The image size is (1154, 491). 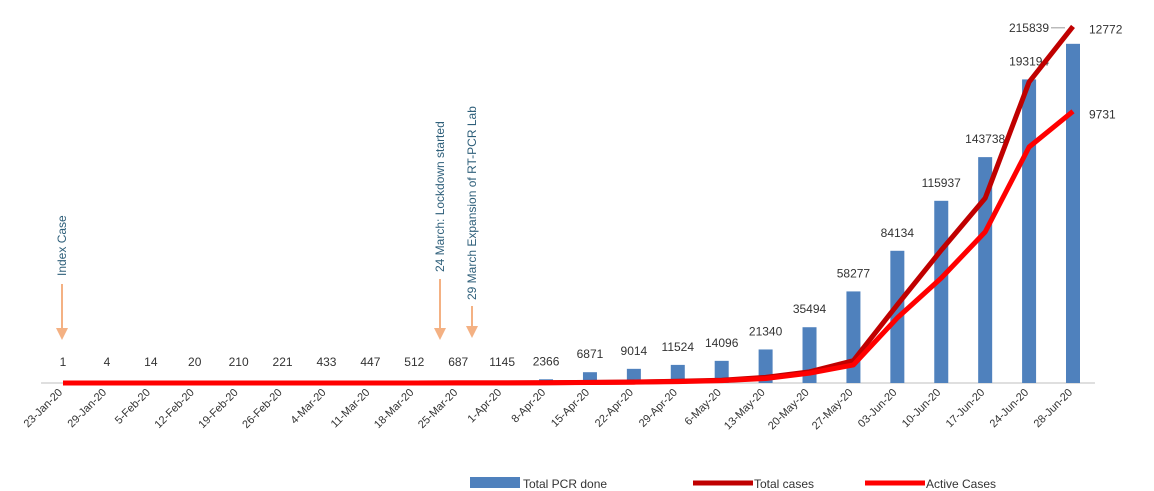 What do you see at coordinates (658, 408) in the screenshot?
I see `x-tick-label: 29-Apr-20` at bounding box center [658, 408].